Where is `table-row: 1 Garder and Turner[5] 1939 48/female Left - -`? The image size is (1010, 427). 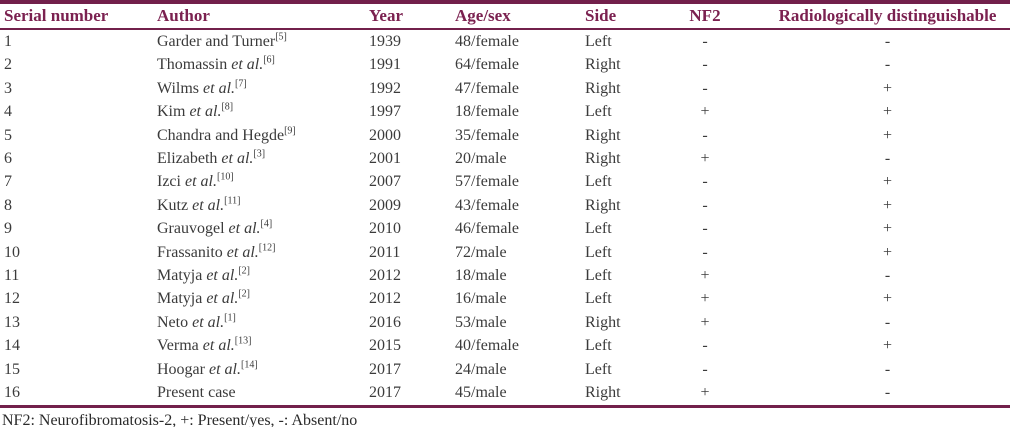
table-row: 1 Garder and Turner[5] 1939 48/female Left - - is located at coordinates (505, 41).